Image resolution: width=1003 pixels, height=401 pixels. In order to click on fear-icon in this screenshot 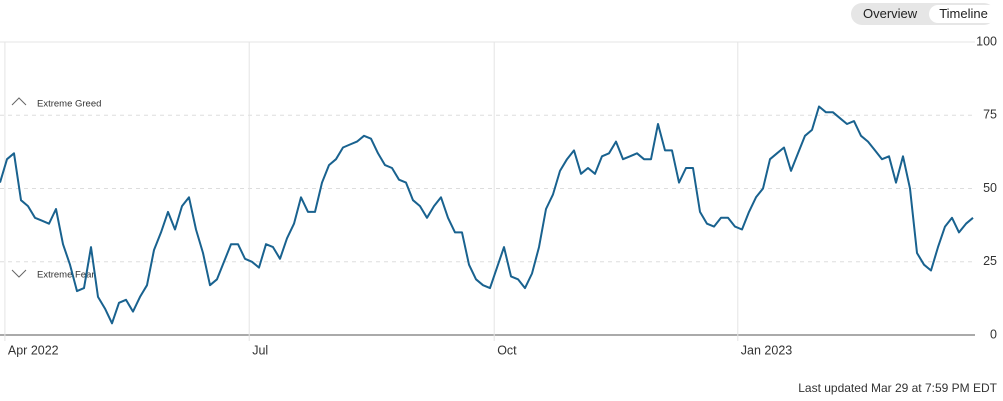, I will do `click(19, 273)`.